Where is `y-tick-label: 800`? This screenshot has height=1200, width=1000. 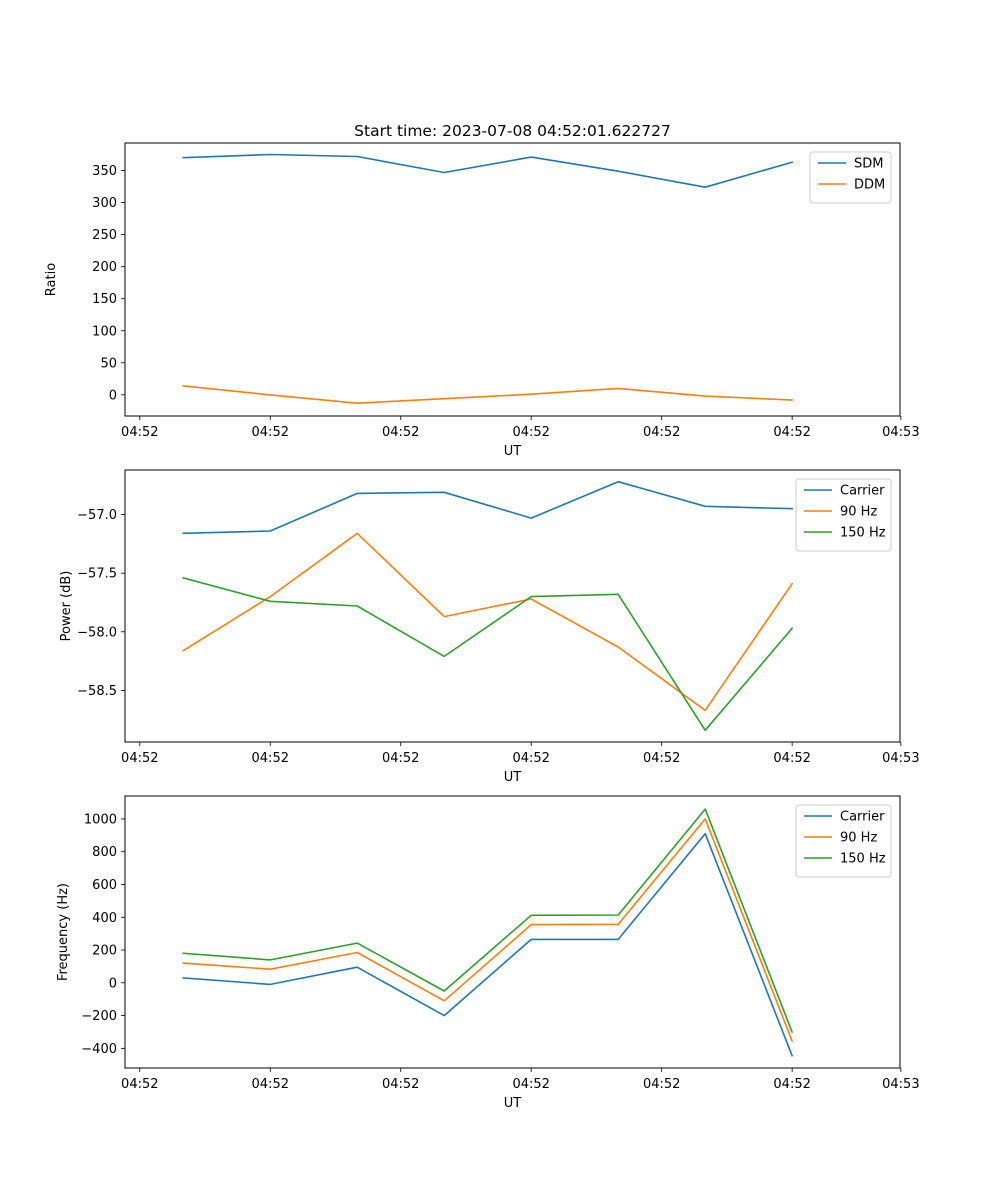 y-tick-label: 800 is located at coordinates (104, 852).